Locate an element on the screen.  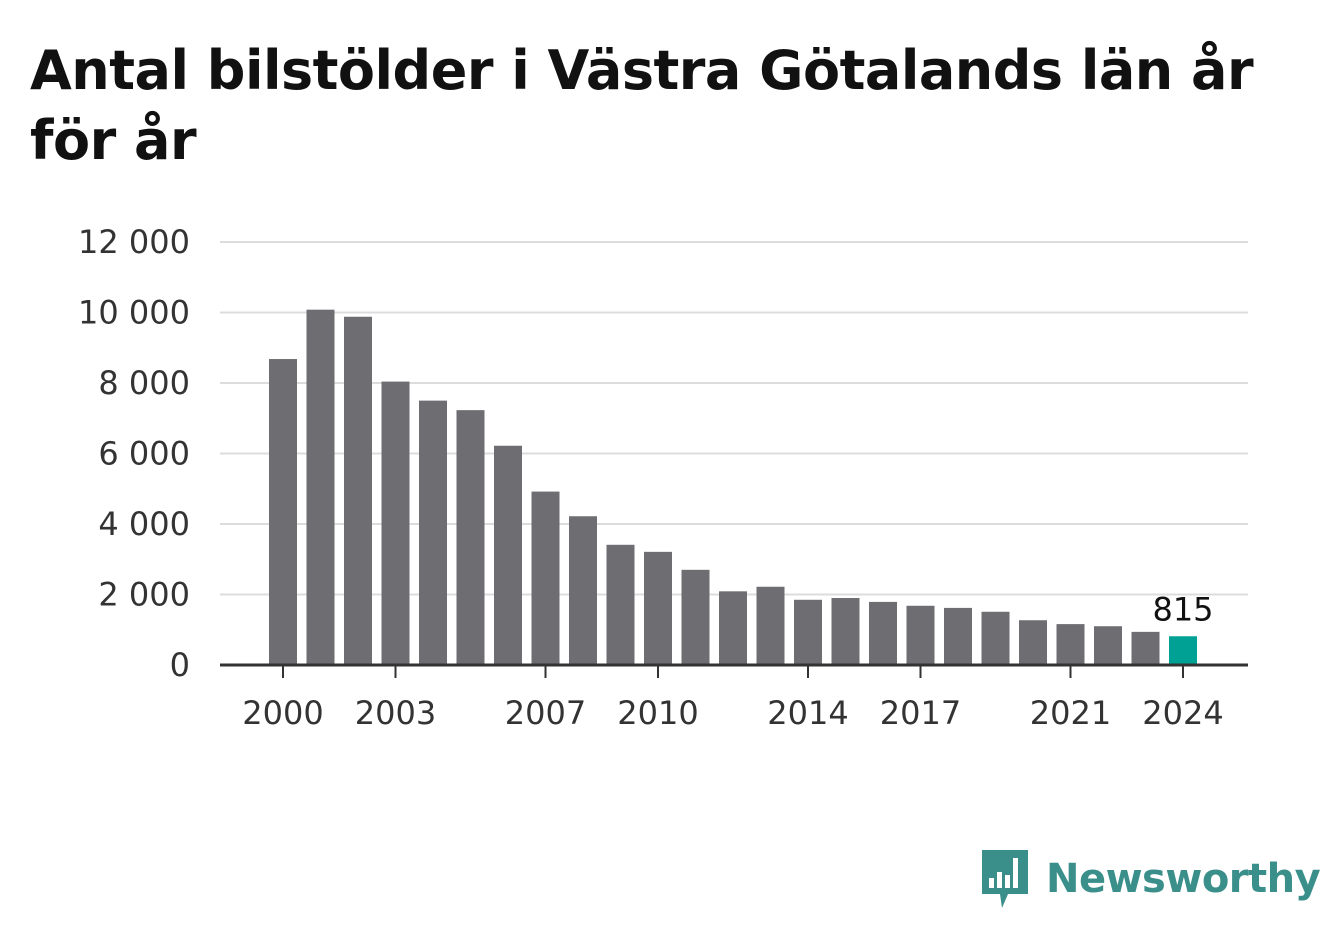
brand-name: Newsworthy is located at coordinates (1183, 879).